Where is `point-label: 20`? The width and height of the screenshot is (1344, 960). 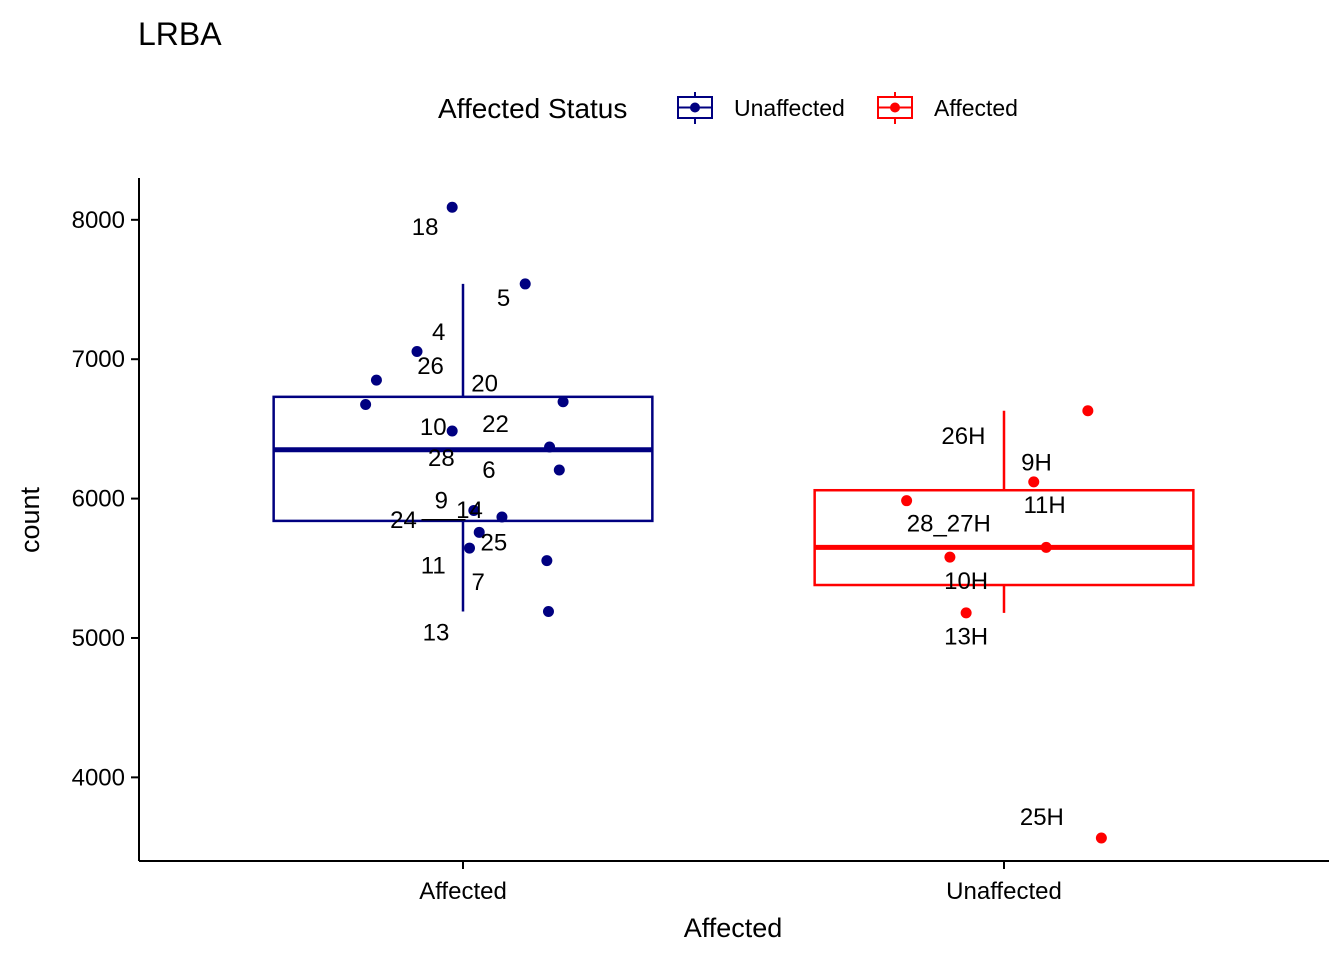 point-label: 20 is located at coordinates (484, 384).